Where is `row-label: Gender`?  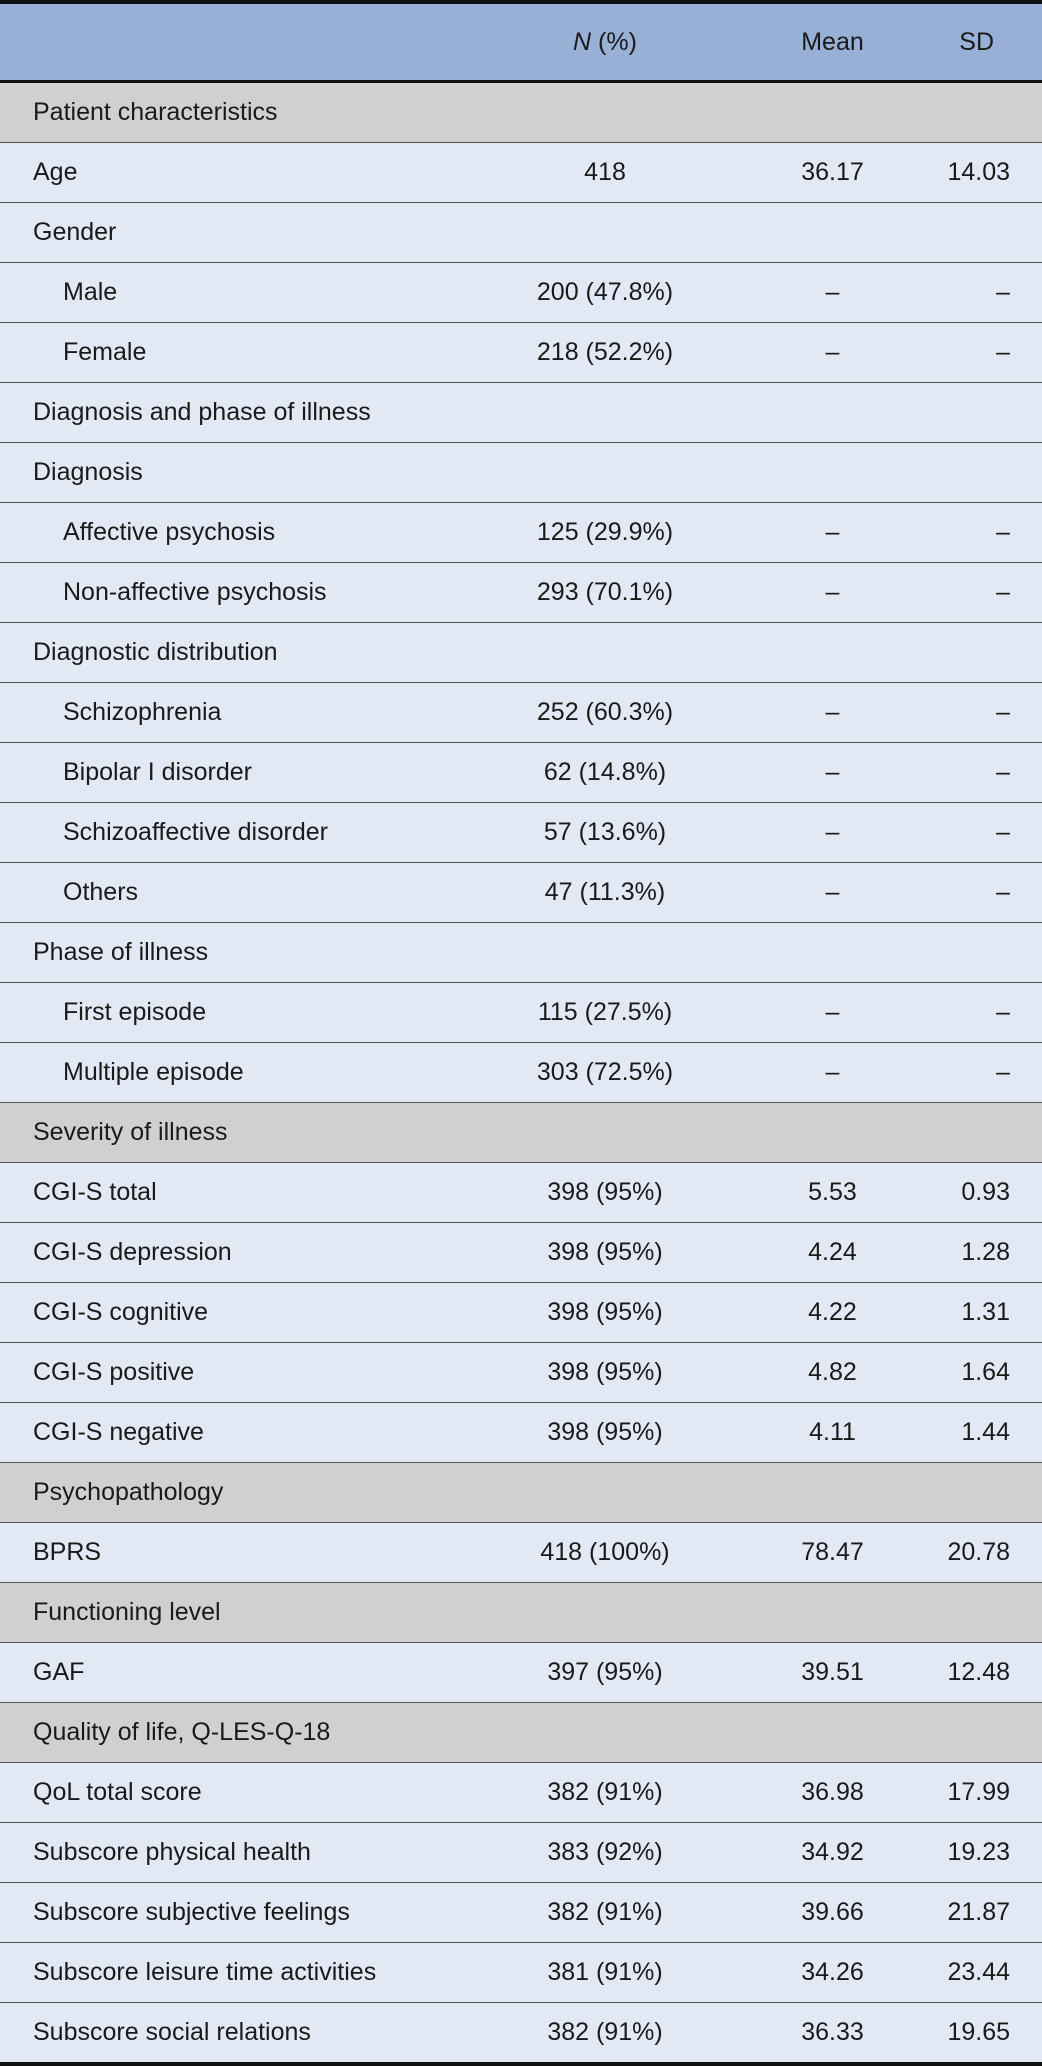 row-label: Gender is located at coordinates (227, 232).